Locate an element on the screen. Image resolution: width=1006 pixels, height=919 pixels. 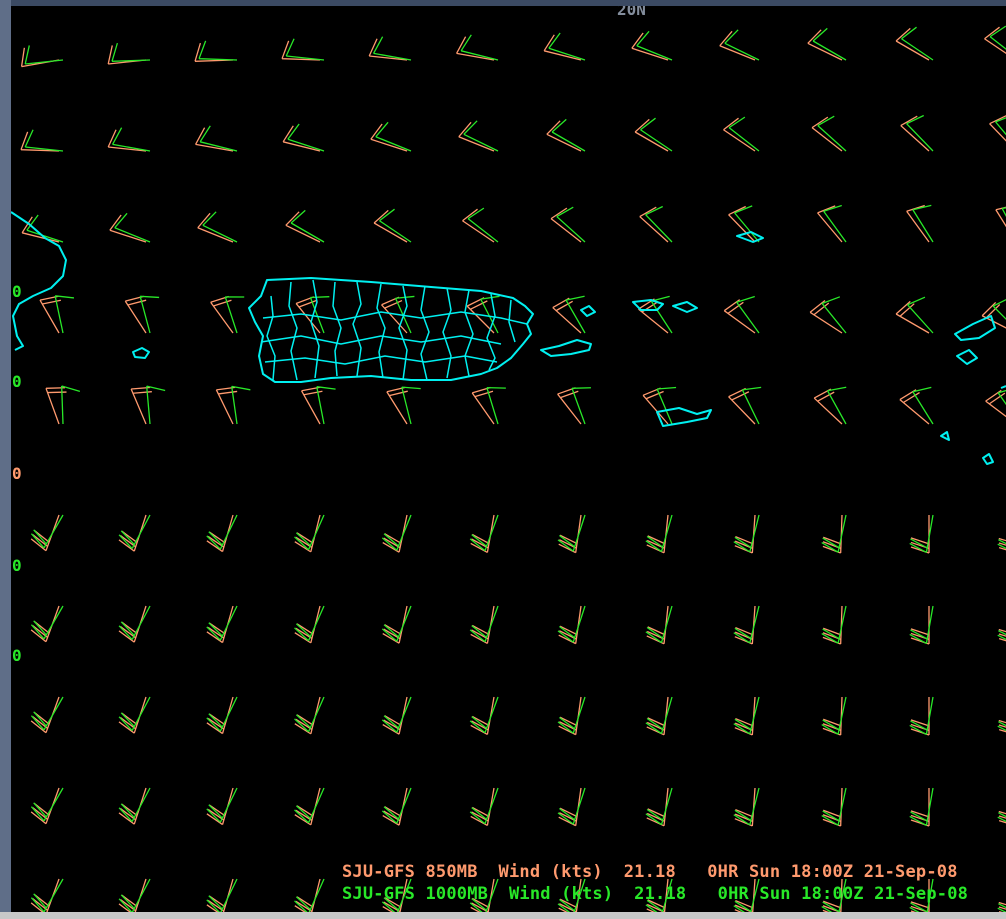
window-top-edge is located at coordinates (503, 3).